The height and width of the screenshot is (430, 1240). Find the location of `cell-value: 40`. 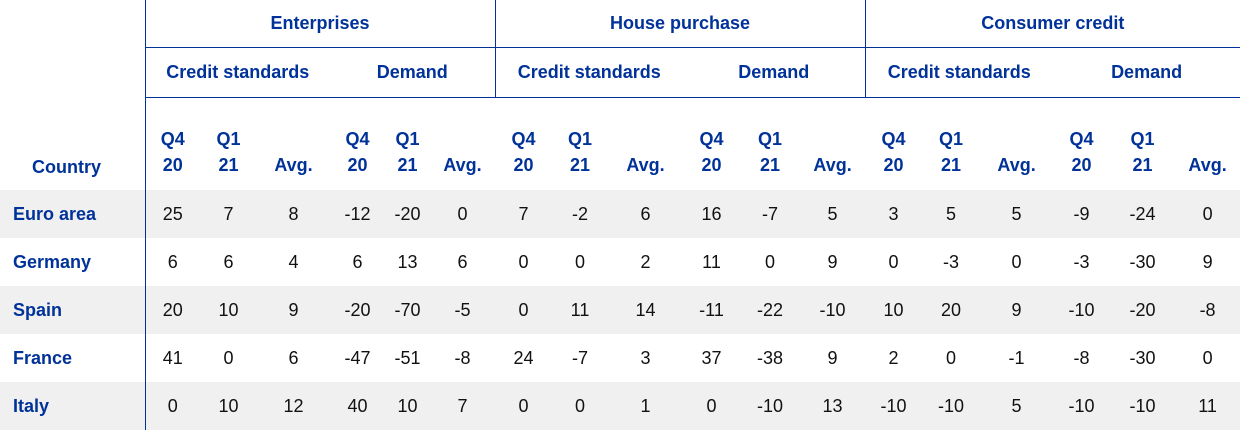

cell-value: 40 is located at coordinates (357, 406).